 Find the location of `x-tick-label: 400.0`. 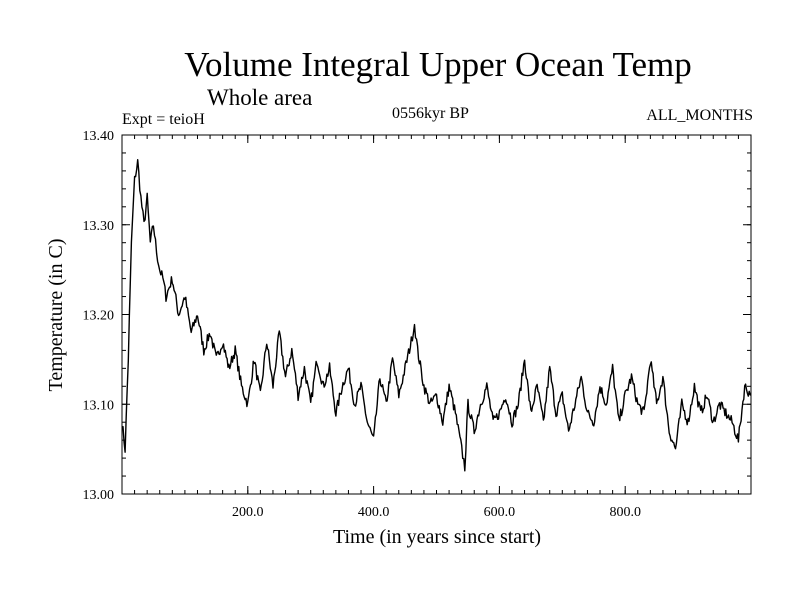

x-tick-label: 400.0 is located at coordinates (374, 512).